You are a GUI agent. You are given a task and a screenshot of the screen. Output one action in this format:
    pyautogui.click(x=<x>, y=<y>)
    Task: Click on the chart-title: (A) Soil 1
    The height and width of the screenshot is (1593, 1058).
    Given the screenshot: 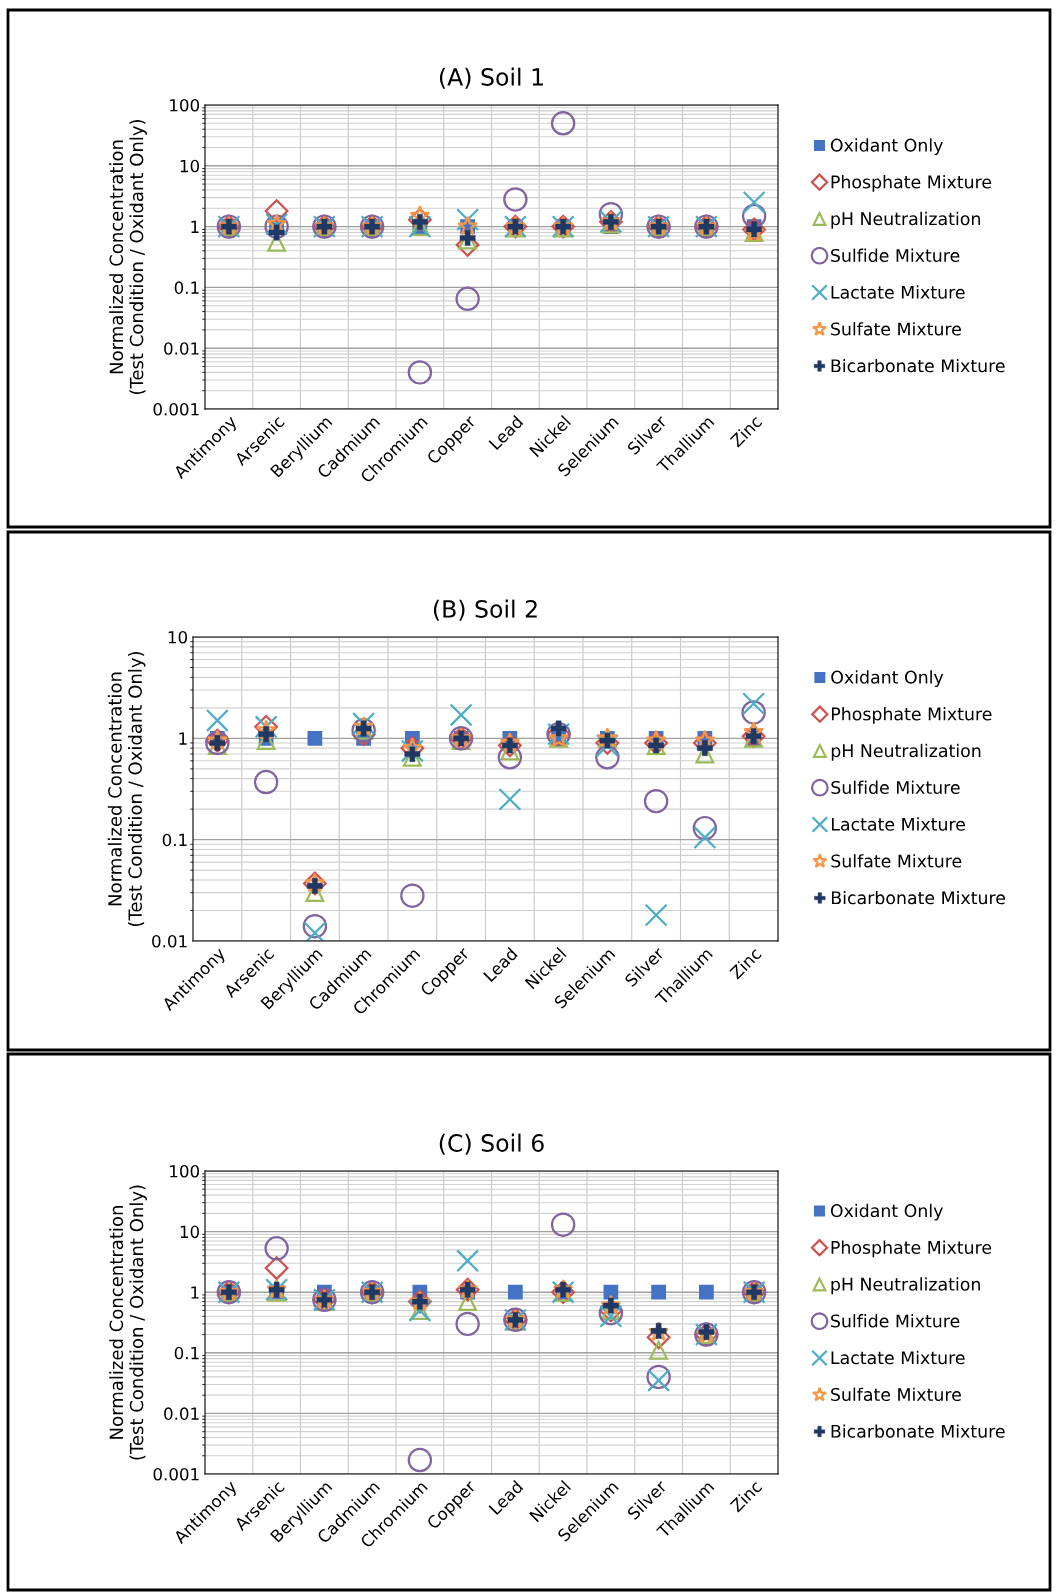 What is the action you would take?
    pyautogui.click(x=491, y=78)
    